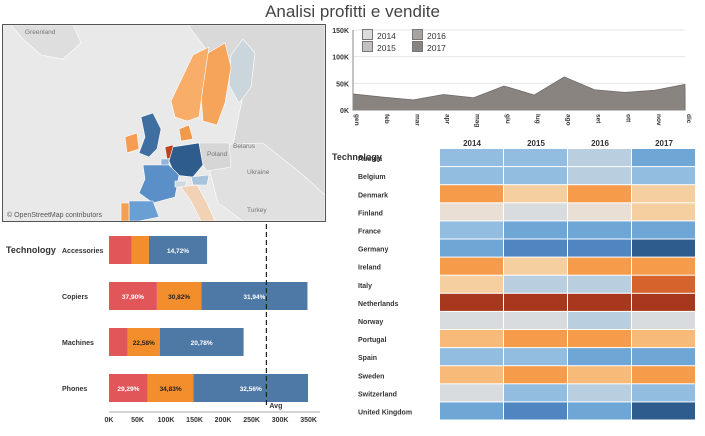  Describe the element at coordinates (275, 406) in the screenshot. I see `reference-line-label: Avg` at that location.